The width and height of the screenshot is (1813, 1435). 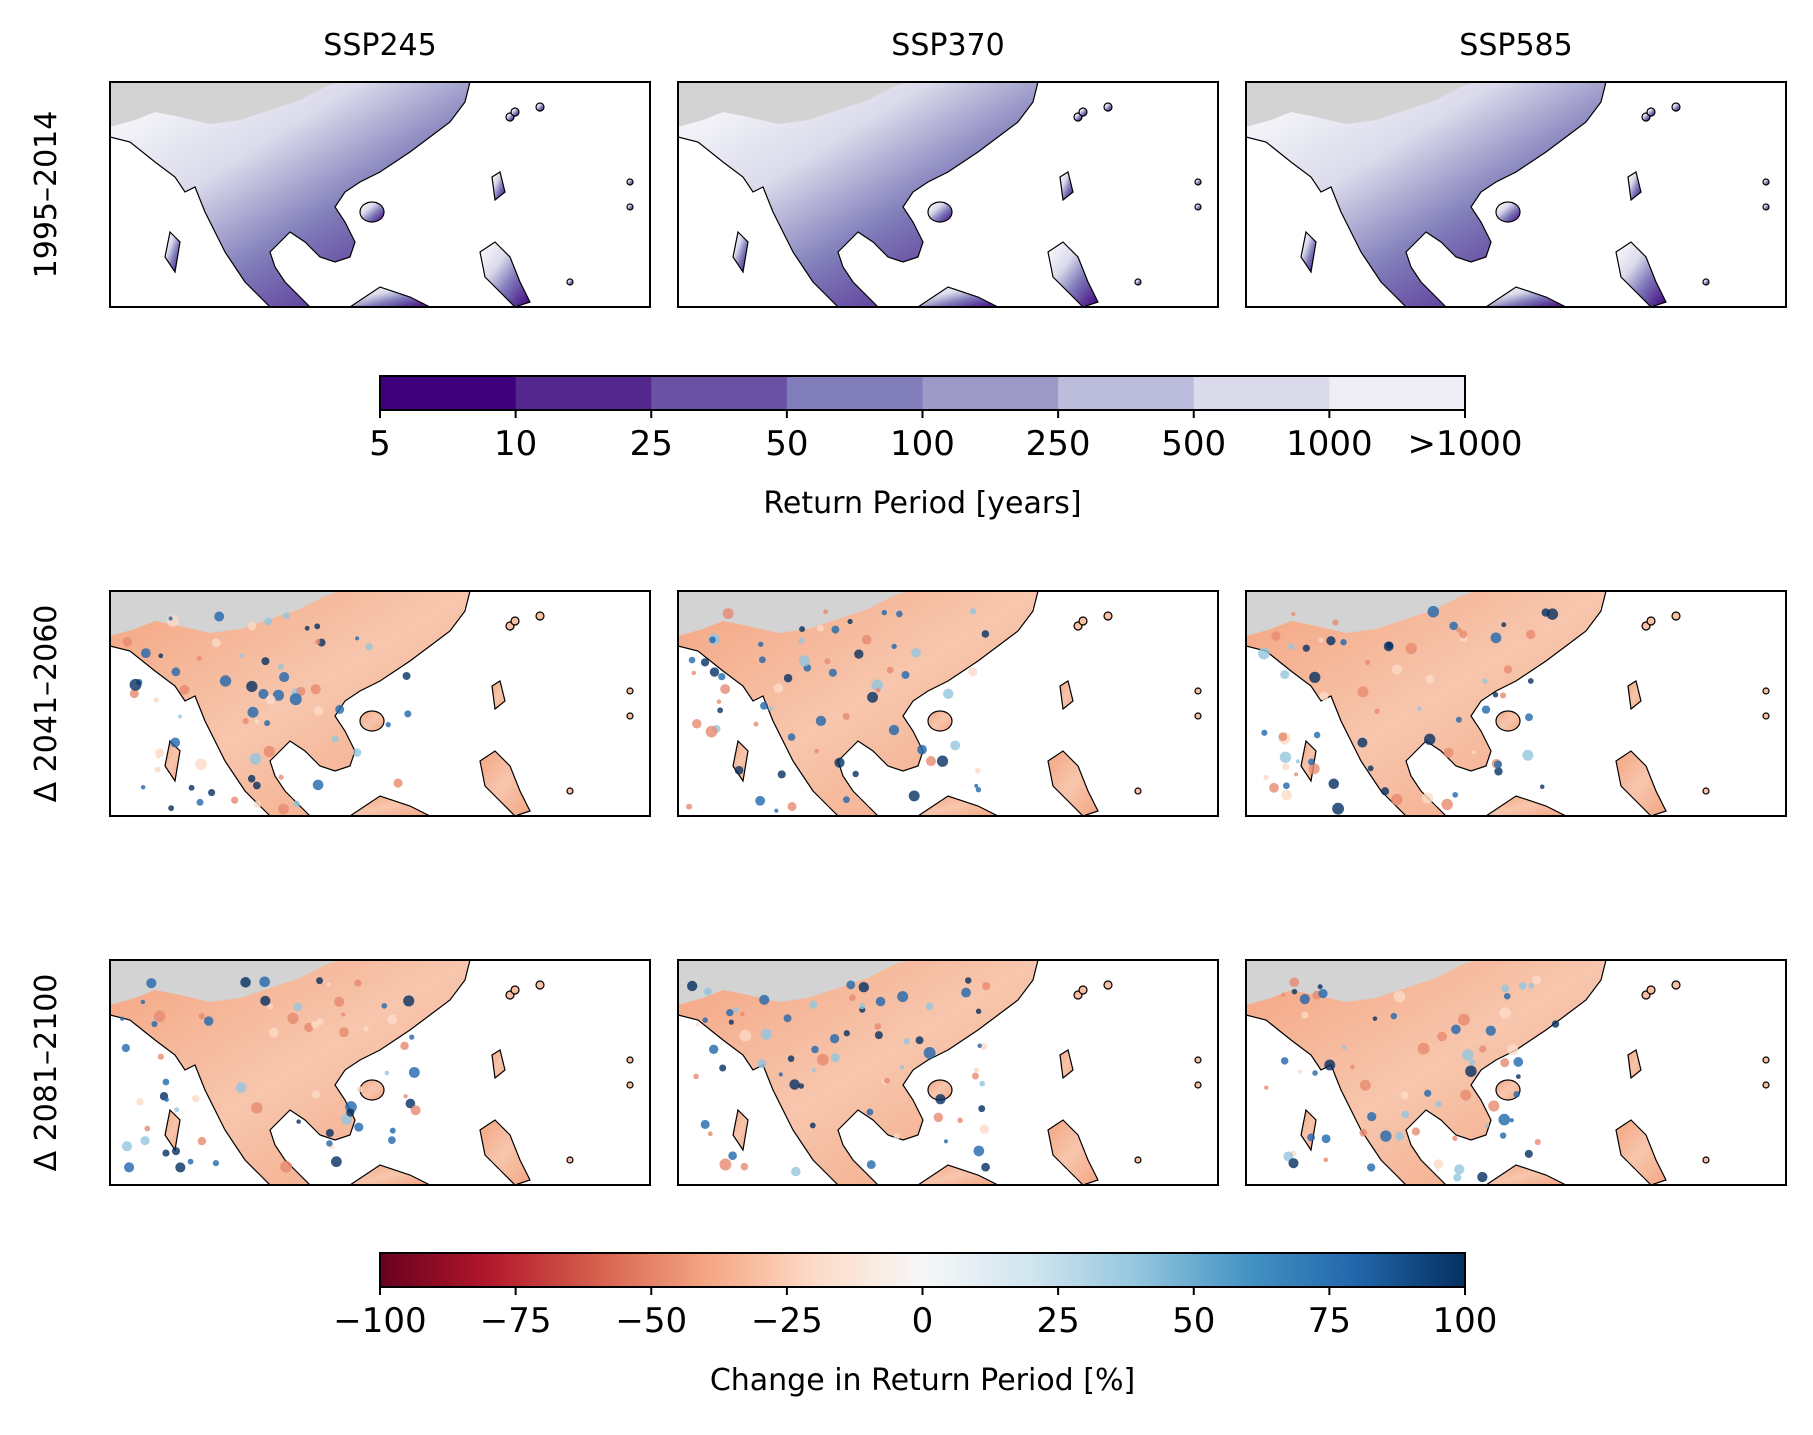 I want to click on colorbar-segment, so click(x=1261, y=393).